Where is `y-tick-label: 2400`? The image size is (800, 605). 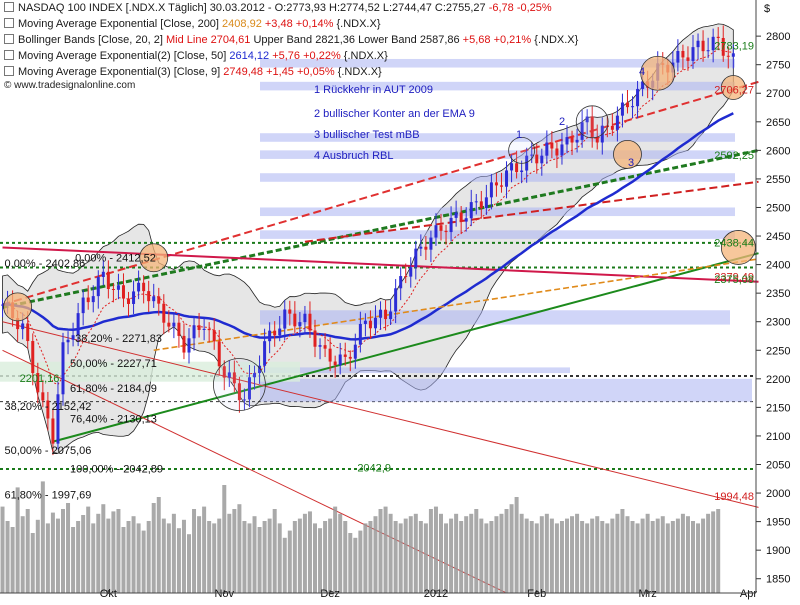
y-tick-label: 2400 is located at coordinates (778, 266).